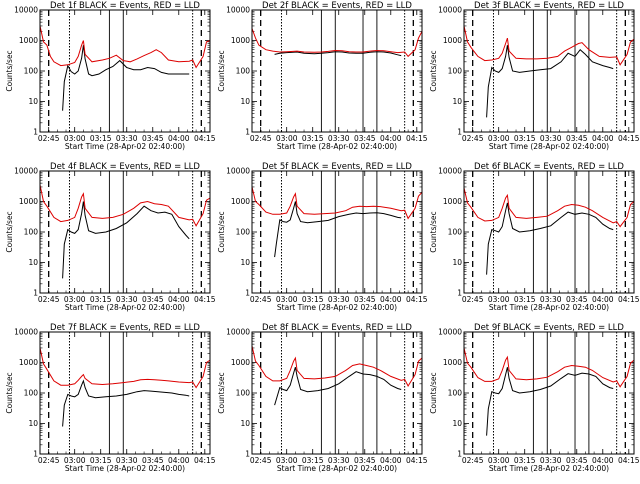  What do you see at coordinates (549, 6) in the screenshot?
I see `panel-title: Det 3f BLACK = Events, RED = LLD` at bounding box center [549, 6].